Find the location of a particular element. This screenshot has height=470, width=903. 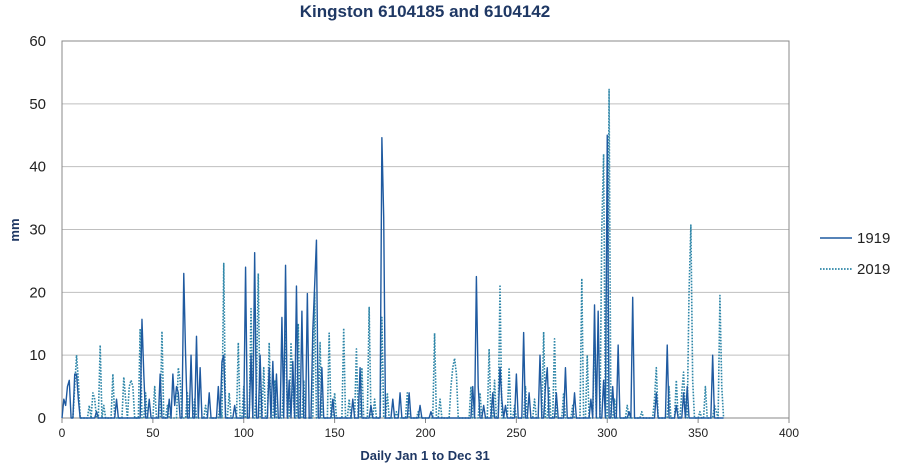

x-tick-label: 100 is located at coordinates (244, 433).